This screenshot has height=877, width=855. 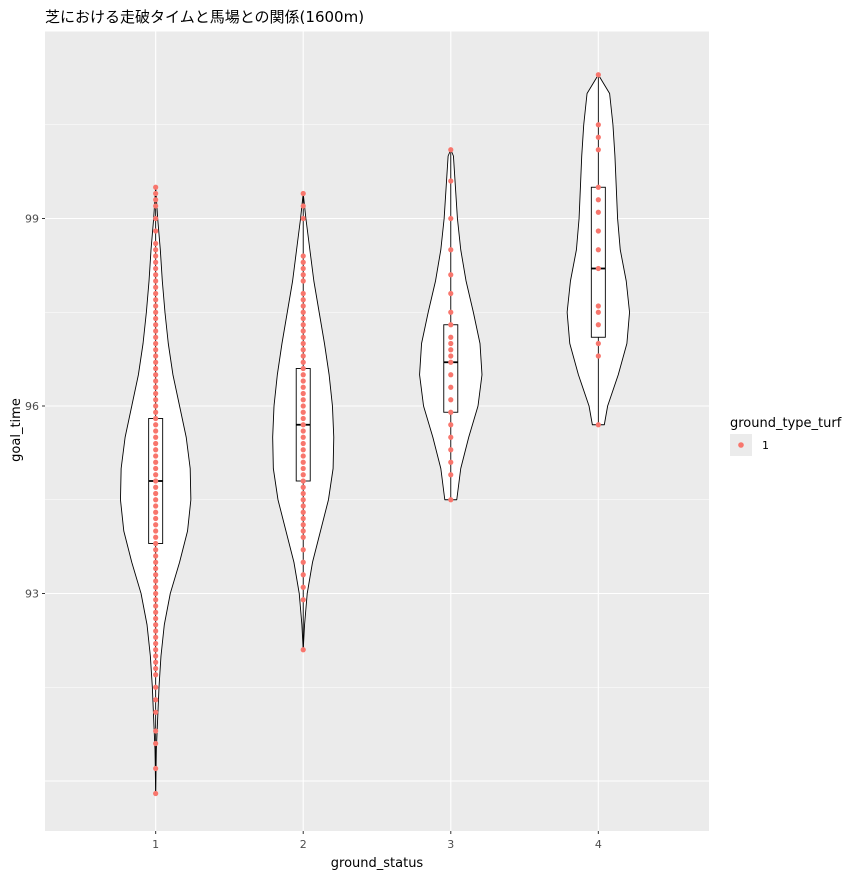 I want to click on x-axis-title: ground_status, so click(x=377, y=863).